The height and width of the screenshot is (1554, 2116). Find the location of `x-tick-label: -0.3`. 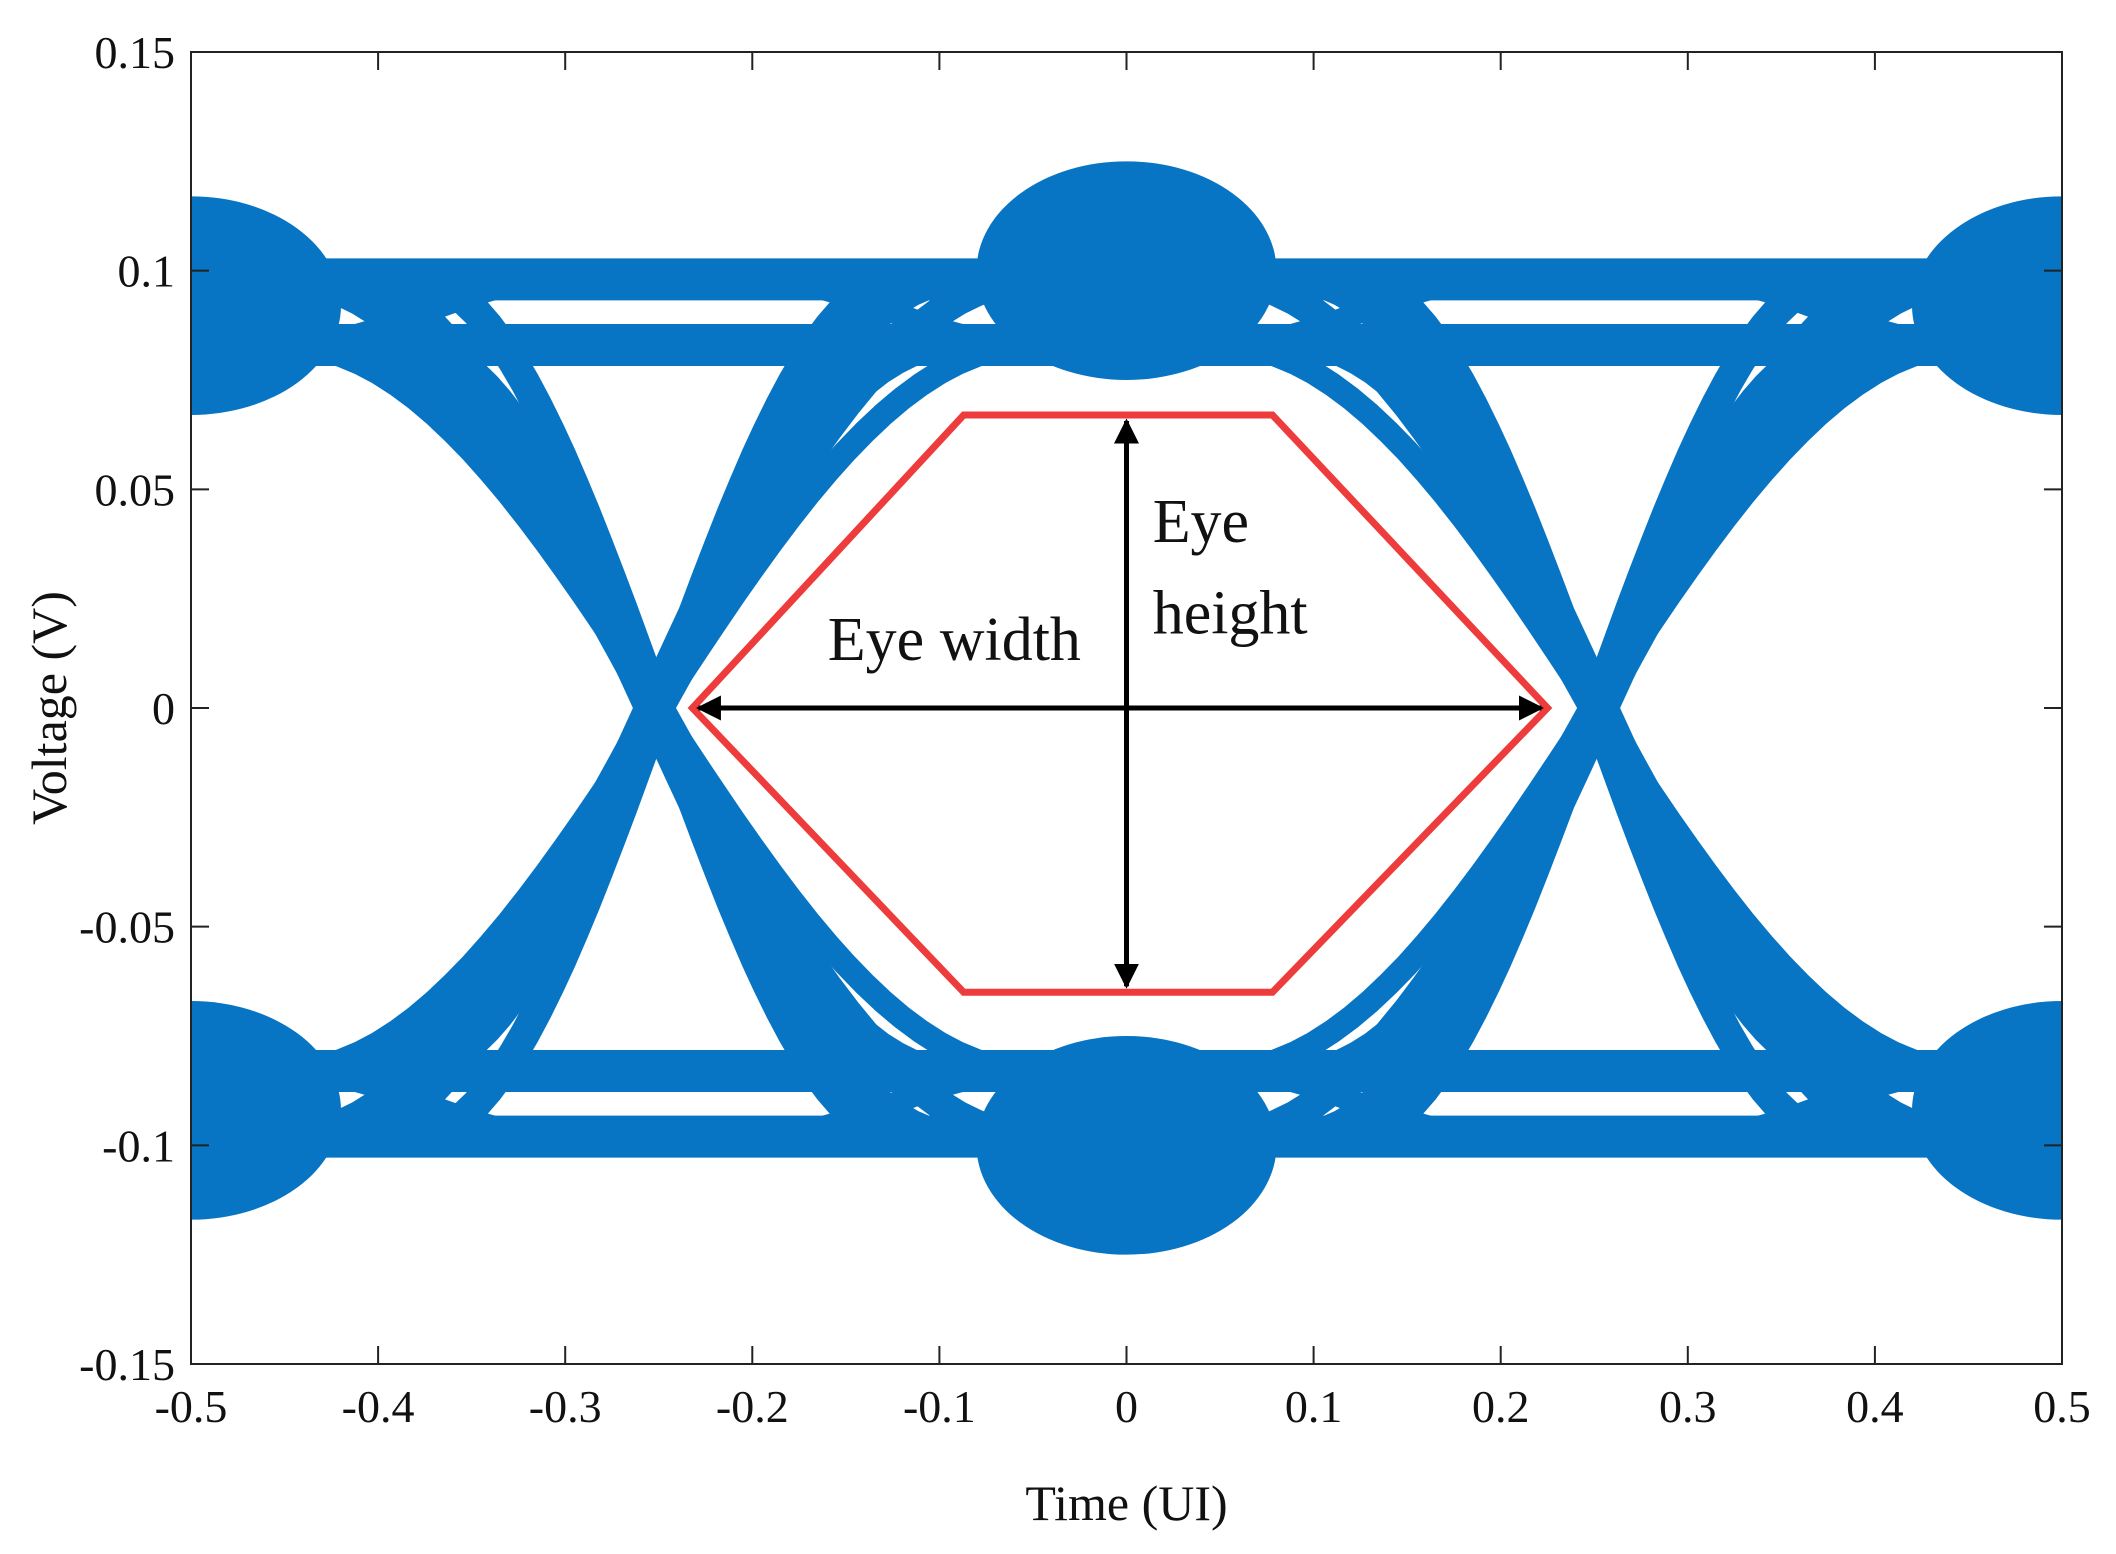

x-tick-label: -0.3 is located at coordinates (565, 1406).